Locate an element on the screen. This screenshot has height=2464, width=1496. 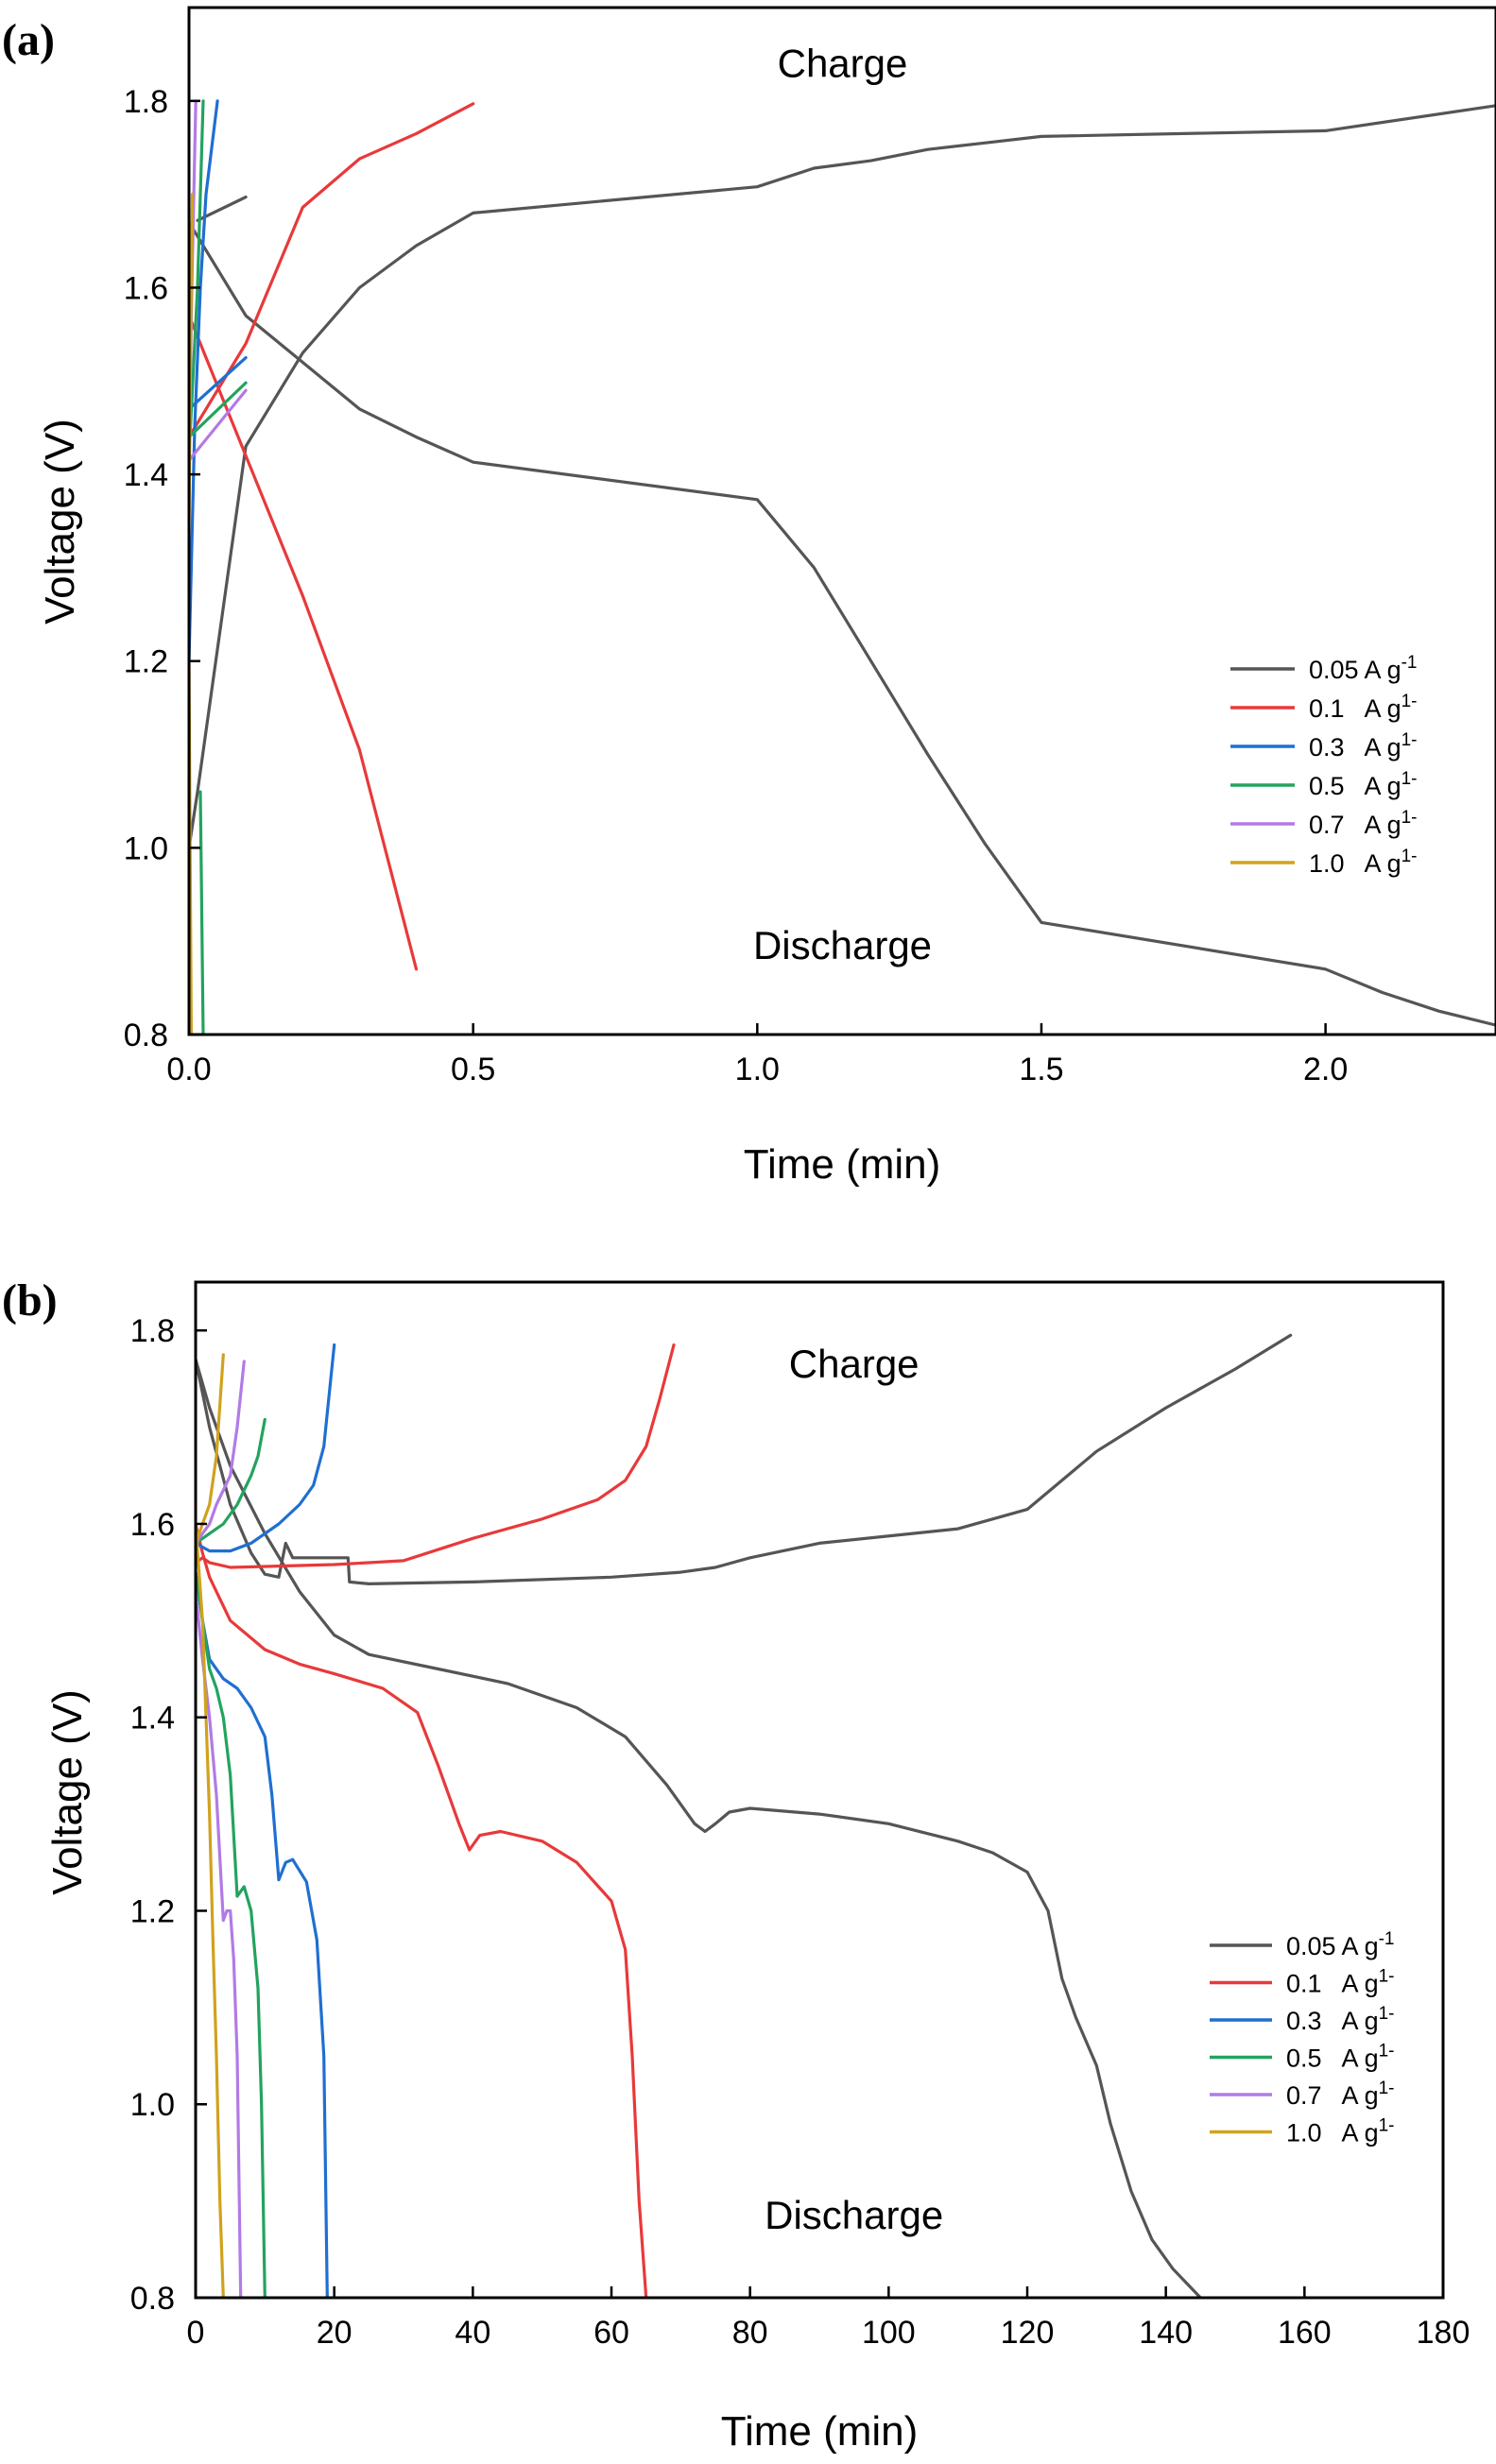
x-tick-label: 160 is located at coordinates (1305, 2333).